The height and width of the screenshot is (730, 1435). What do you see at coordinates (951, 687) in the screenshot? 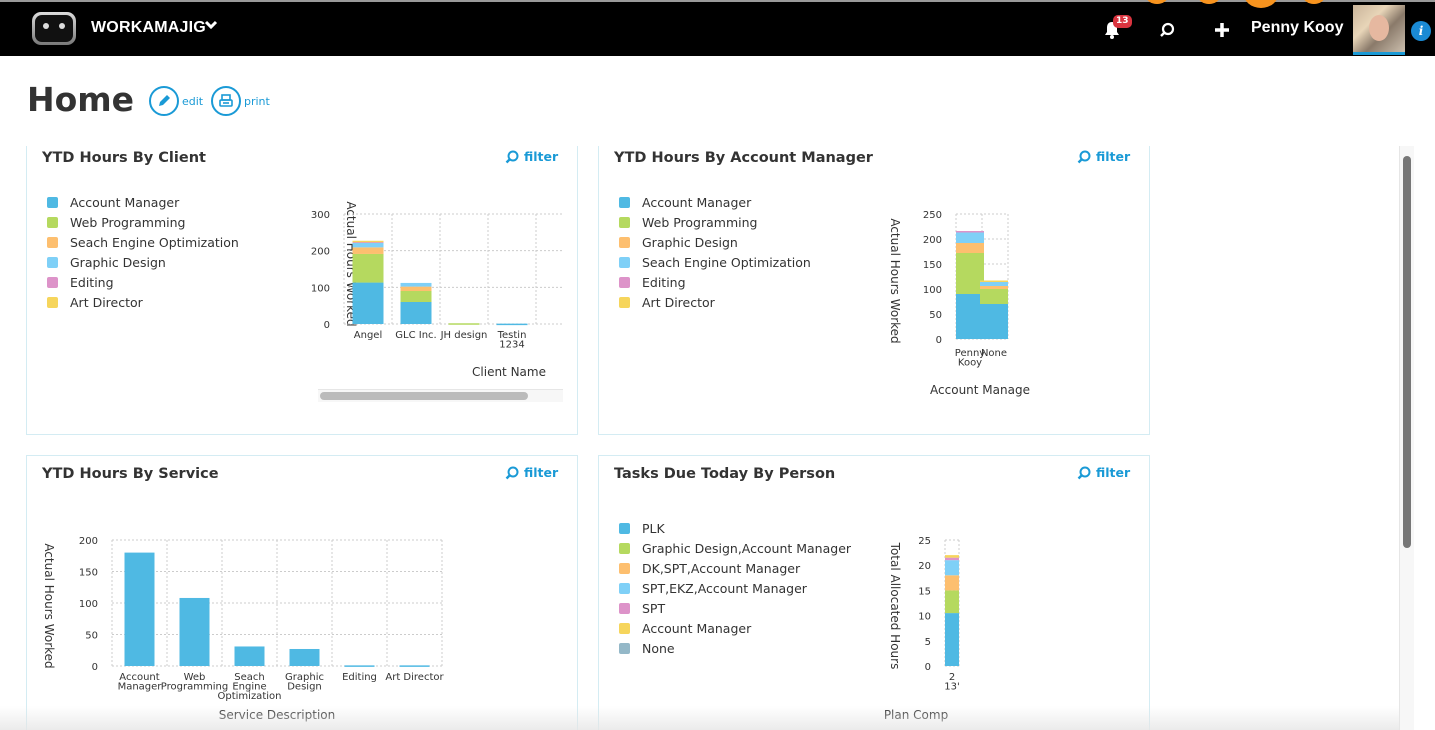
I see `x-tick-label: 13'` at bounding box center [951, 687].